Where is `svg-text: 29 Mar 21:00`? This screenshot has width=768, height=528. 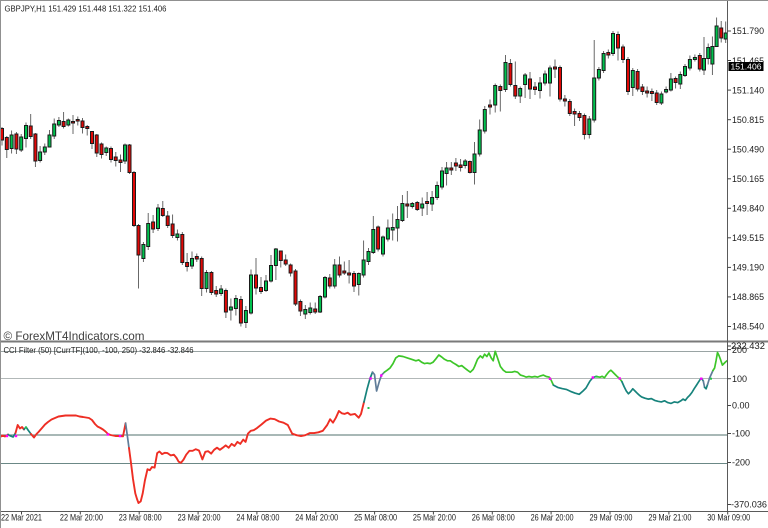
svg-text: 29 Mar 21:00 is located at coordinates (669, 518).